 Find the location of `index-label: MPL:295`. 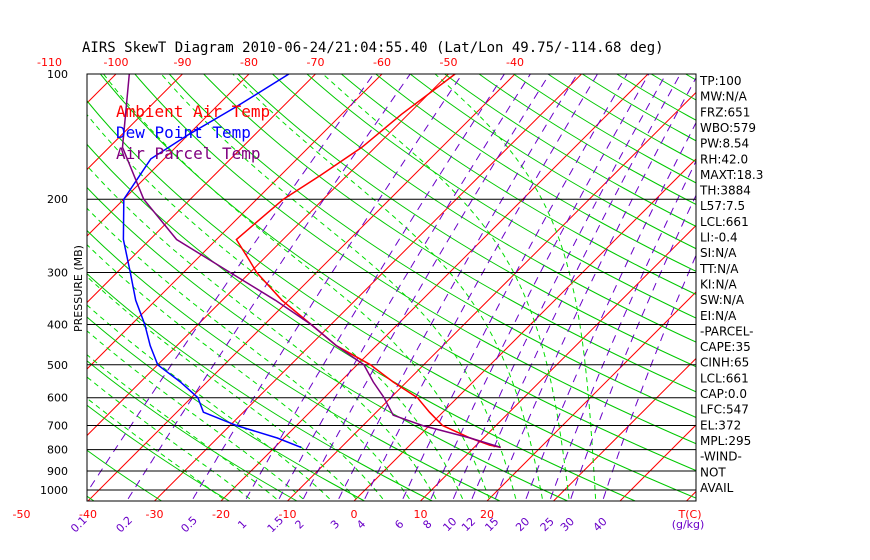

index-label: MPL:295 is located at coordinates (725, 441).